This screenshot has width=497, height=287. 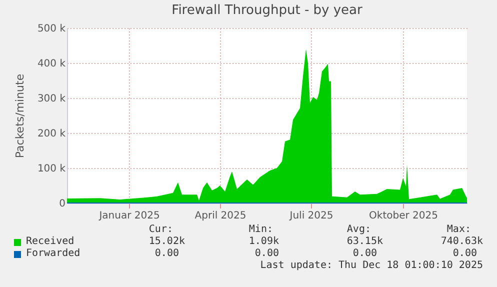 I want to click on text: Avg:, so click(x=358, y=230).